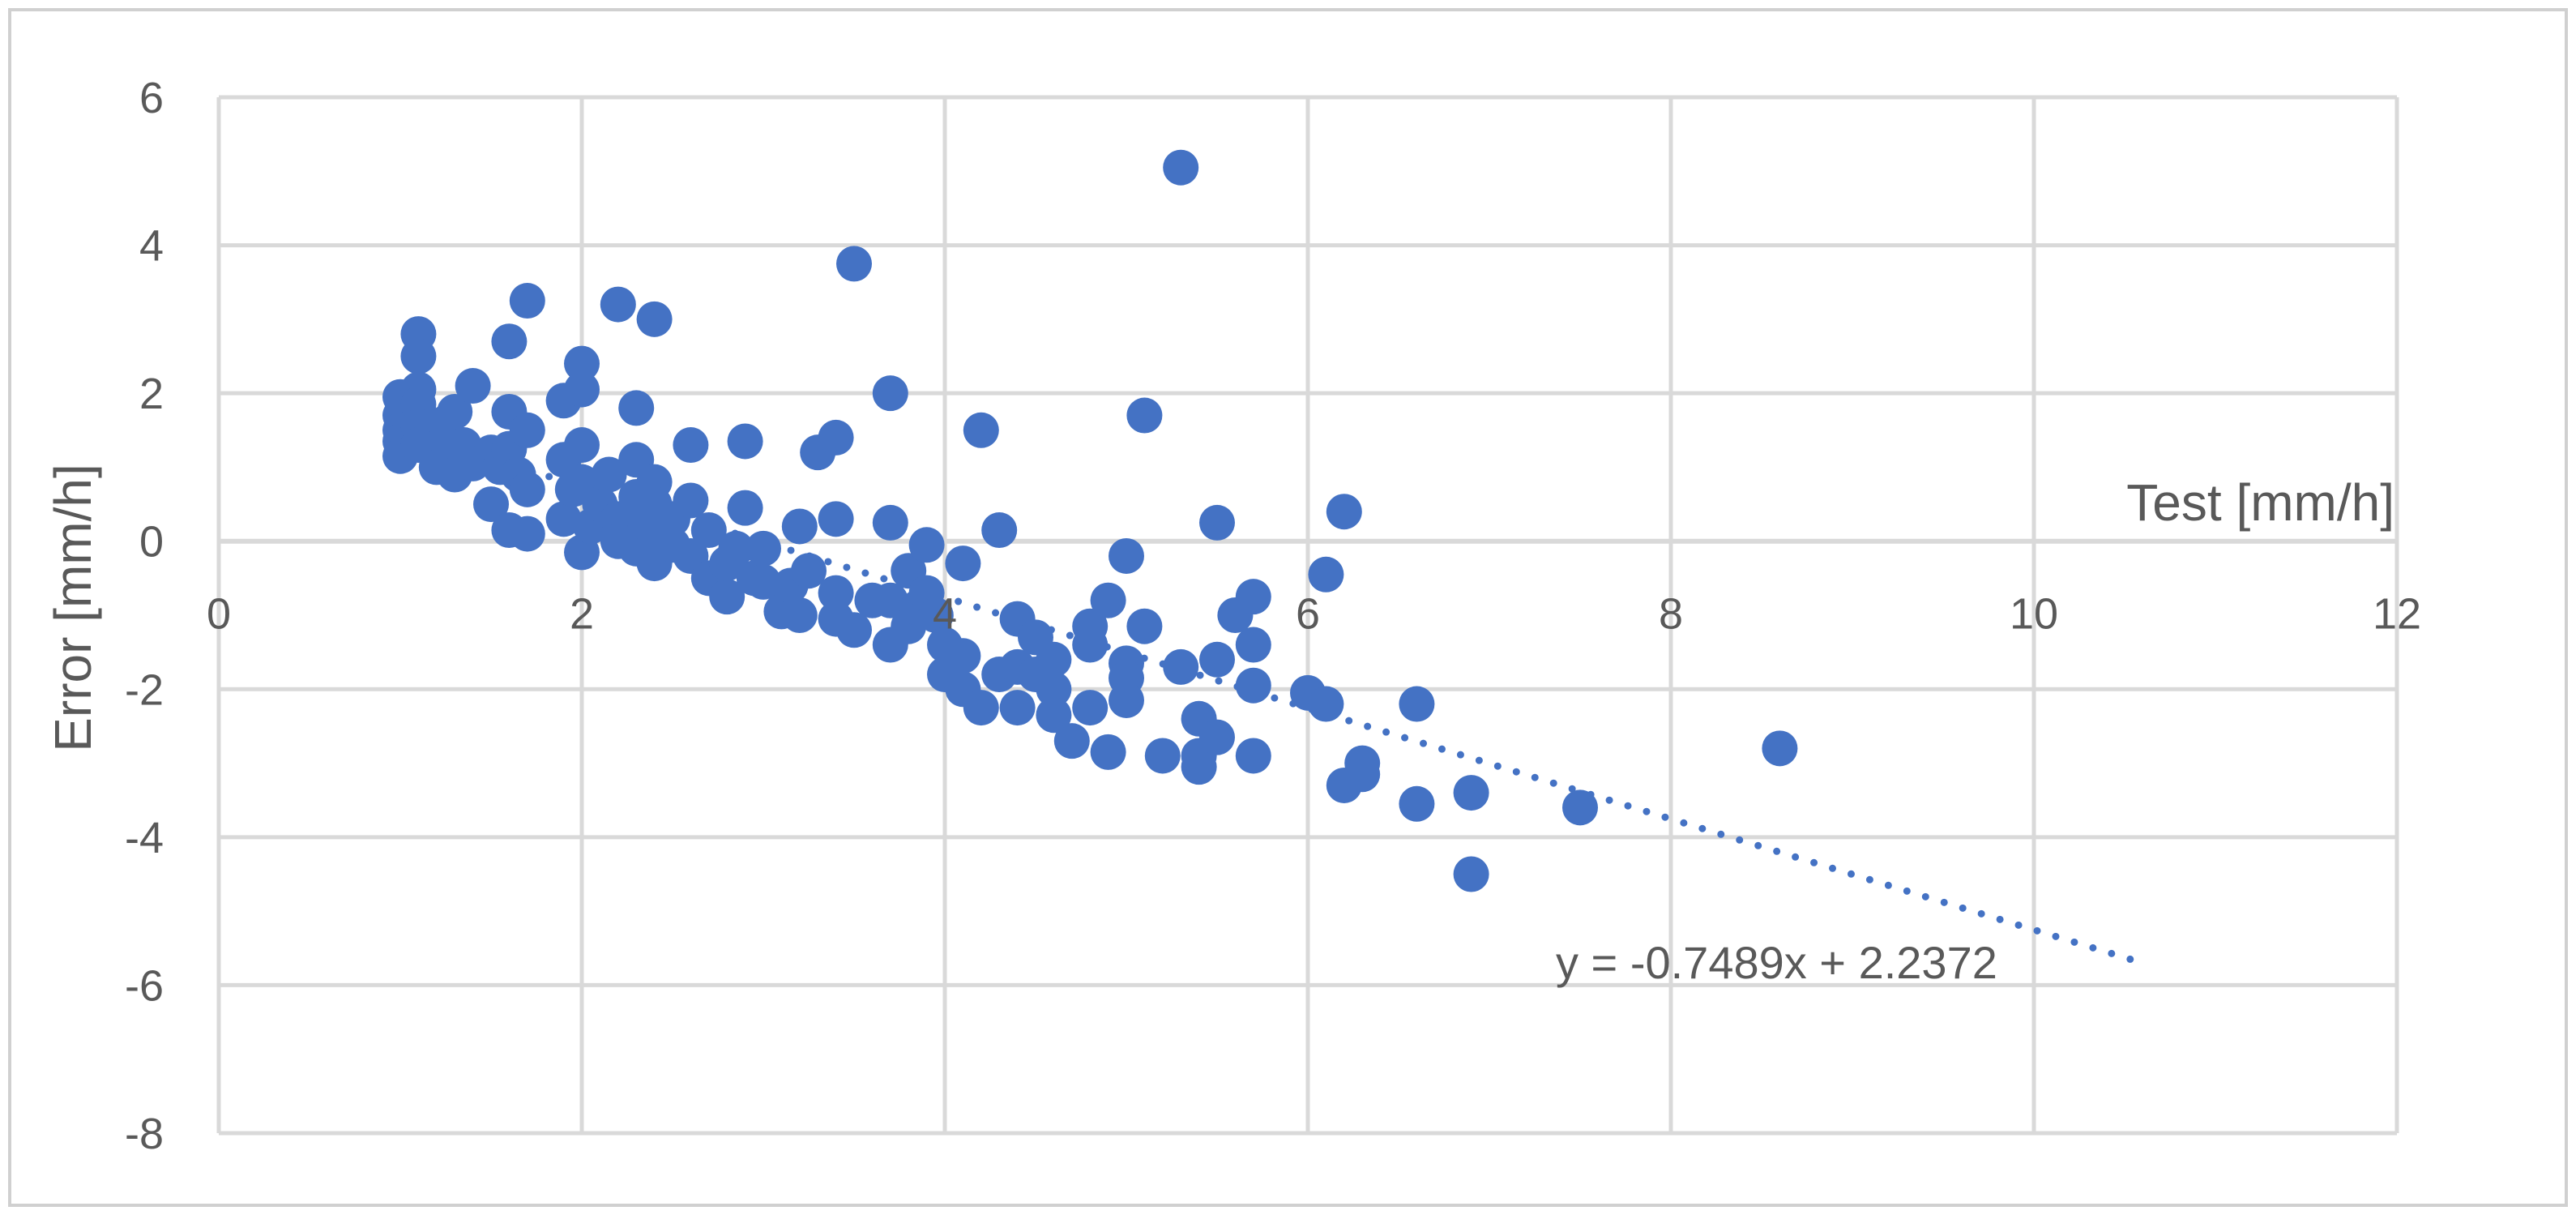  What do you see at coordinates (2260, 502) in the screenshot?
I see `x-axis-title: Test [mm/h]` at bounding box center [2260, 502].